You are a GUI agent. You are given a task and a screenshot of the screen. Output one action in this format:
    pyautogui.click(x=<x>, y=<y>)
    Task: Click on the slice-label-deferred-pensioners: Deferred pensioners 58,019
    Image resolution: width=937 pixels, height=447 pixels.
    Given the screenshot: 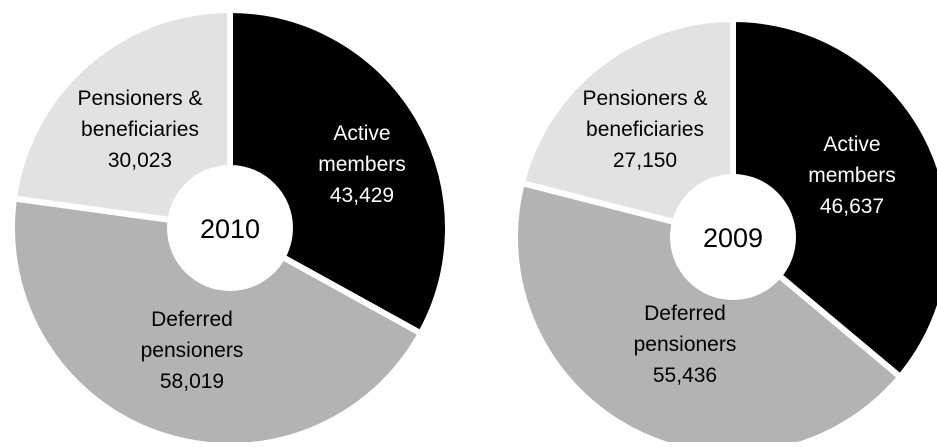 What is the action you would take?
    pyautogui.click(x=192, y=350)
    